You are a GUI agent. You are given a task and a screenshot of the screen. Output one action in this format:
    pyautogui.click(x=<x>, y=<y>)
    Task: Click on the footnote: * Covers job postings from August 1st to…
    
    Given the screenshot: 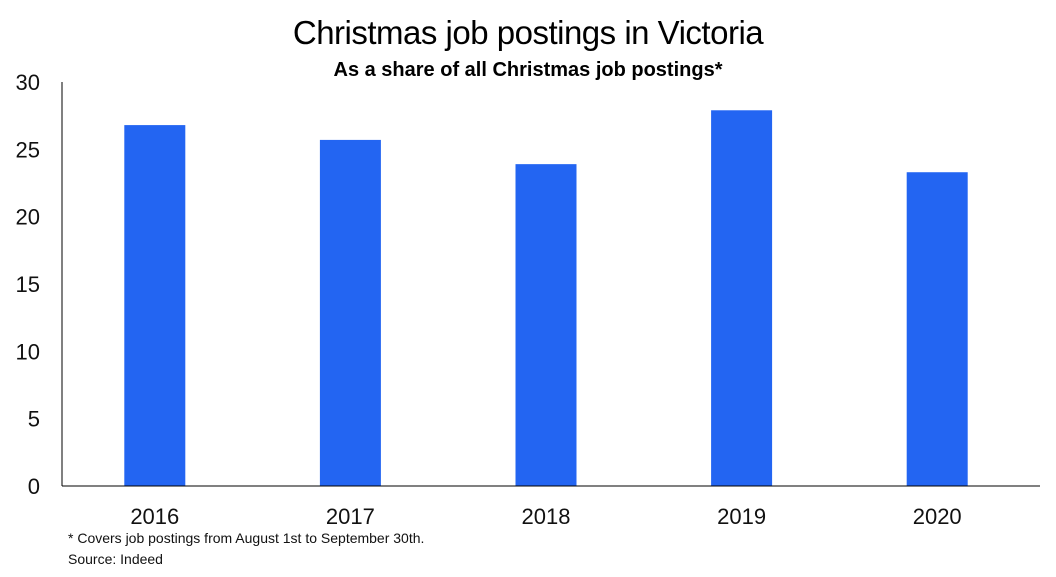 What is the action you would take?
    pyautogui.click(x=246, y=538)
    